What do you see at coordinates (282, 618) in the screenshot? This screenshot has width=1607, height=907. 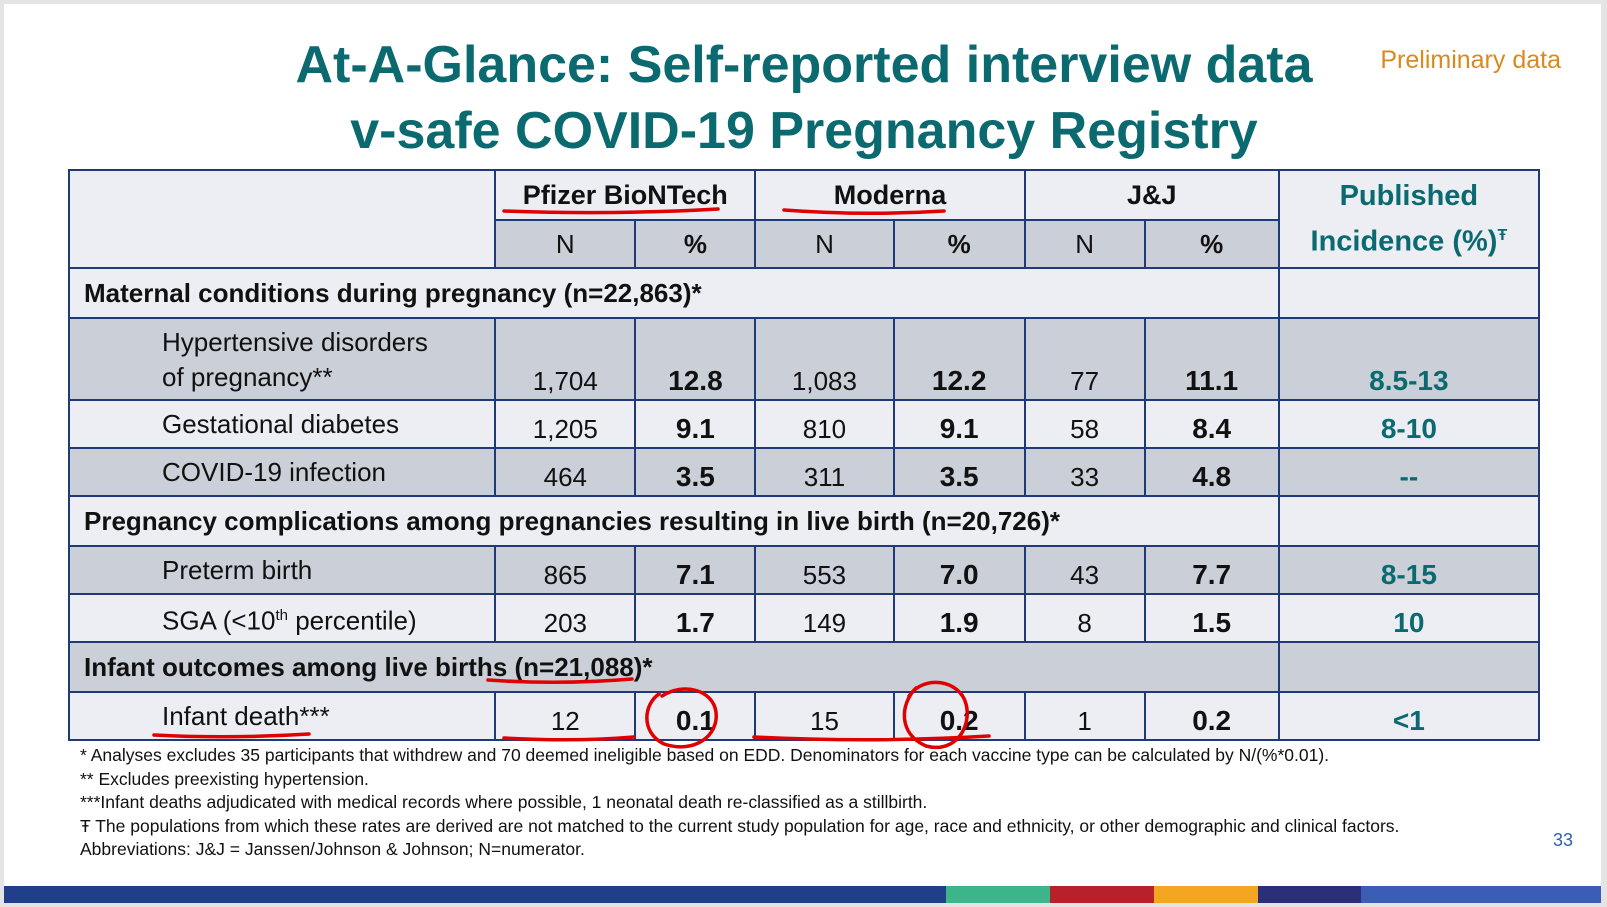 I see `row-label-sga: SGA (<10th percentile)` at bounding box center [282, 618].